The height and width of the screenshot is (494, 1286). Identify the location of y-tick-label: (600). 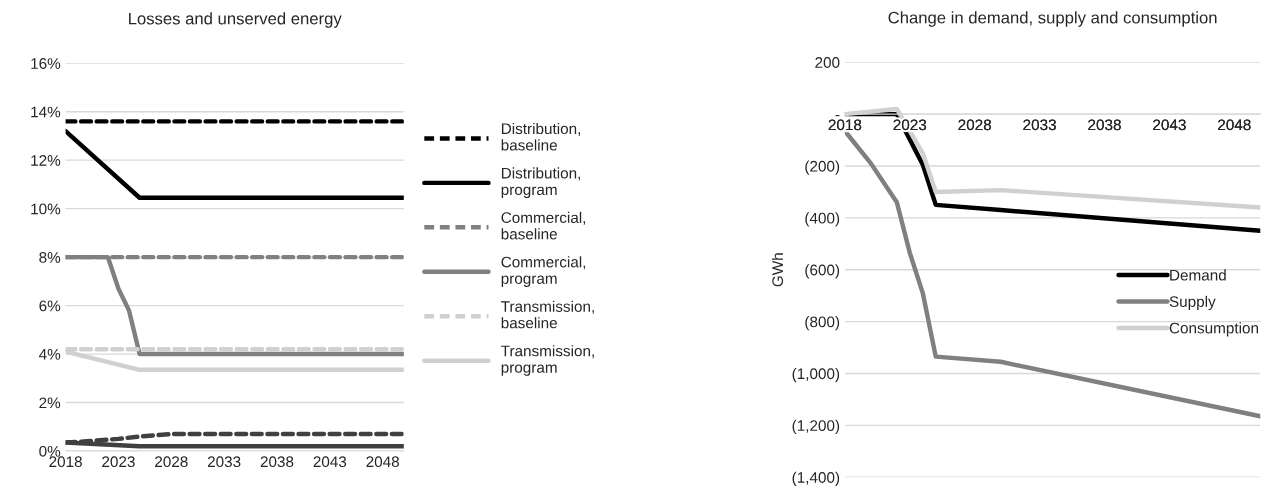
(822, 271).